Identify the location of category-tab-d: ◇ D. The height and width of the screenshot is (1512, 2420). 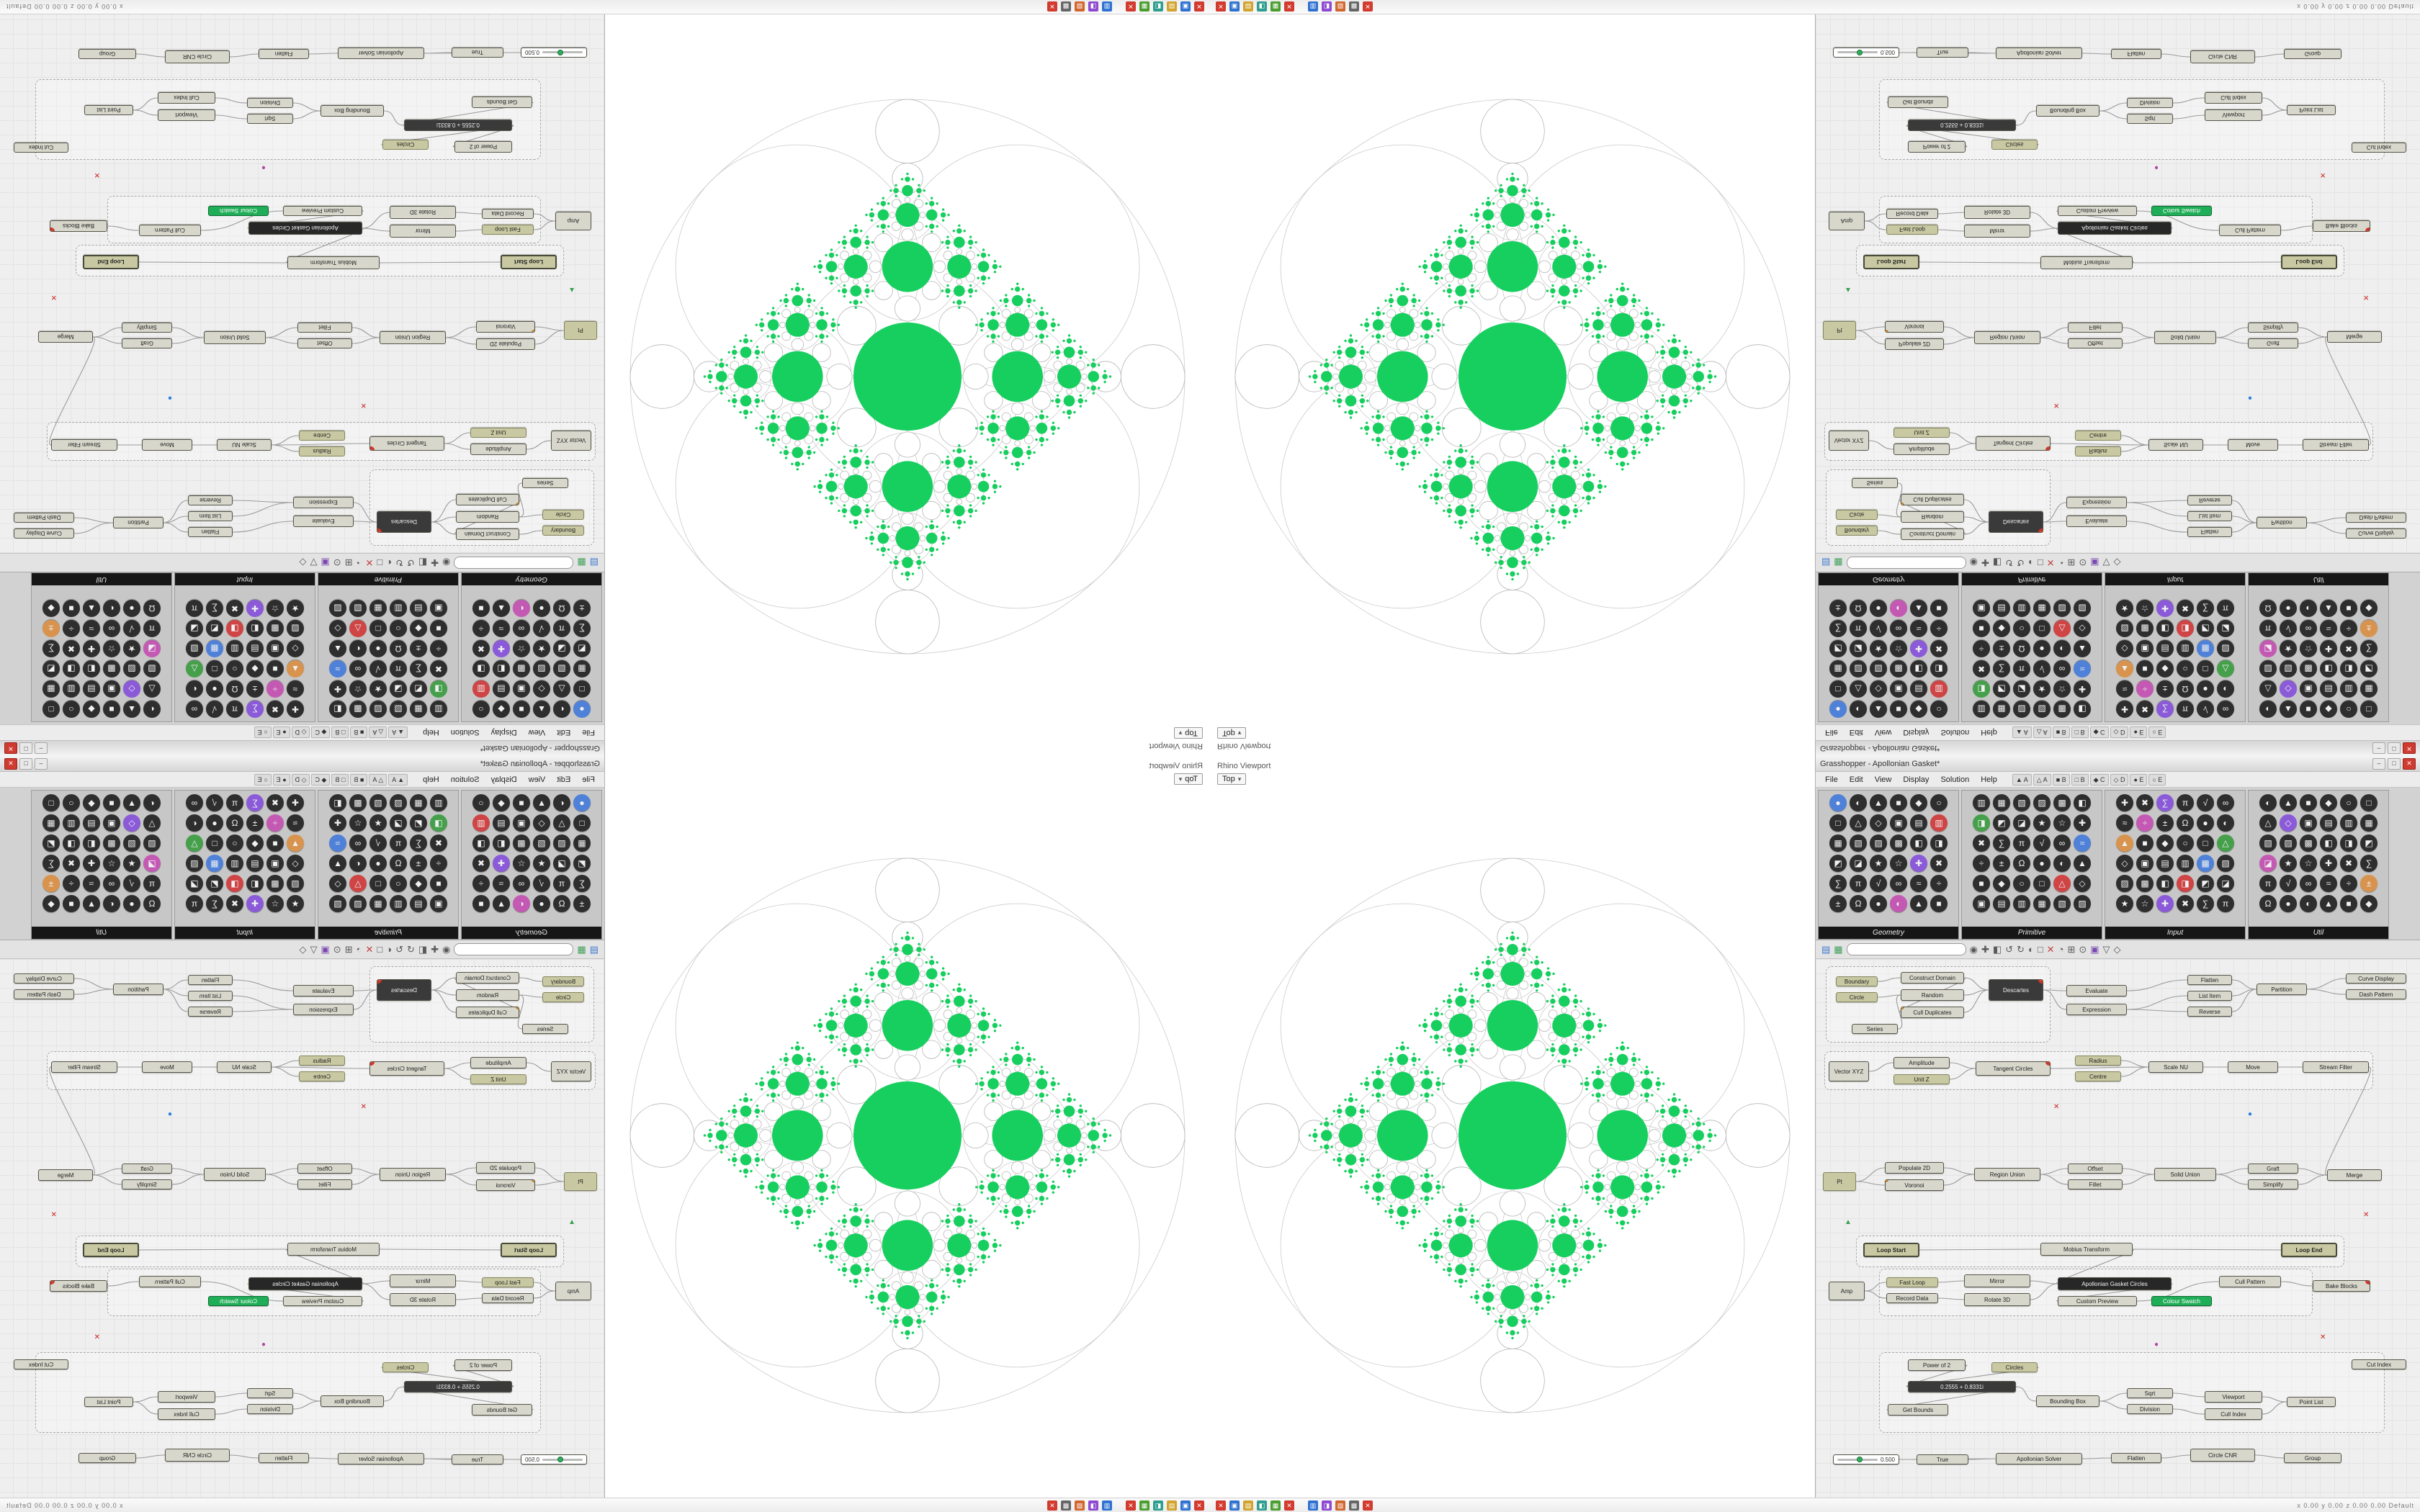
(2119, 732).